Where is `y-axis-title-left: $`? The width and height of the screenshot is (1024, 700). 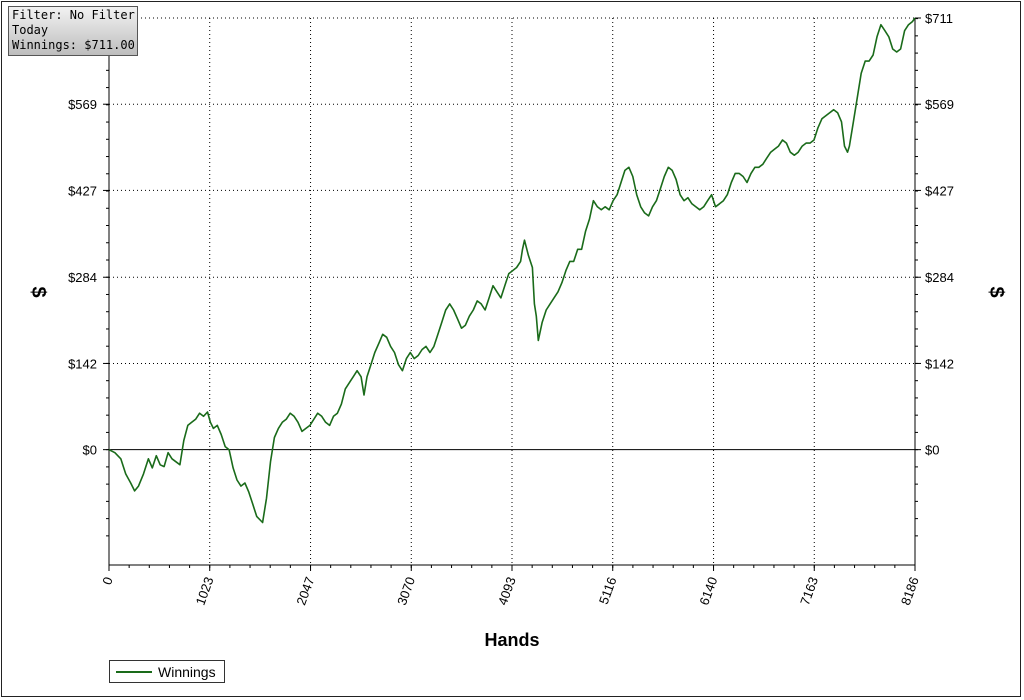
y-axis-title-left: $ is located at coordinates (38, 291).